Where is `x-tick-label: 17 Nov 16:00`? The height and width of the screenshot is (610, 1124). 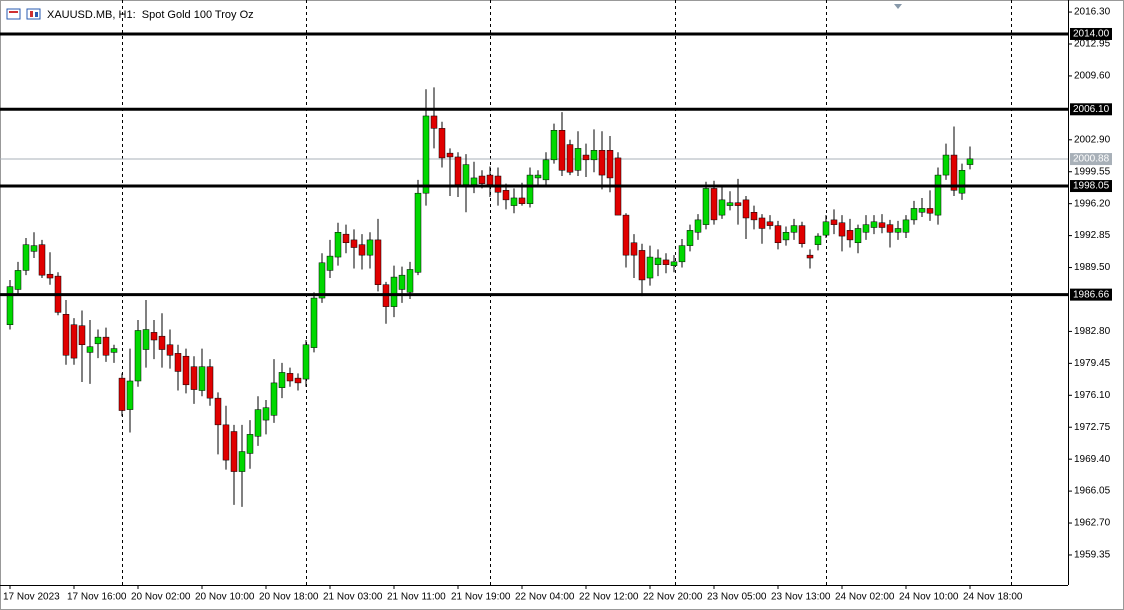 x-tick-label: 17 Nov 16:00 is located at coordinates (97, 597).